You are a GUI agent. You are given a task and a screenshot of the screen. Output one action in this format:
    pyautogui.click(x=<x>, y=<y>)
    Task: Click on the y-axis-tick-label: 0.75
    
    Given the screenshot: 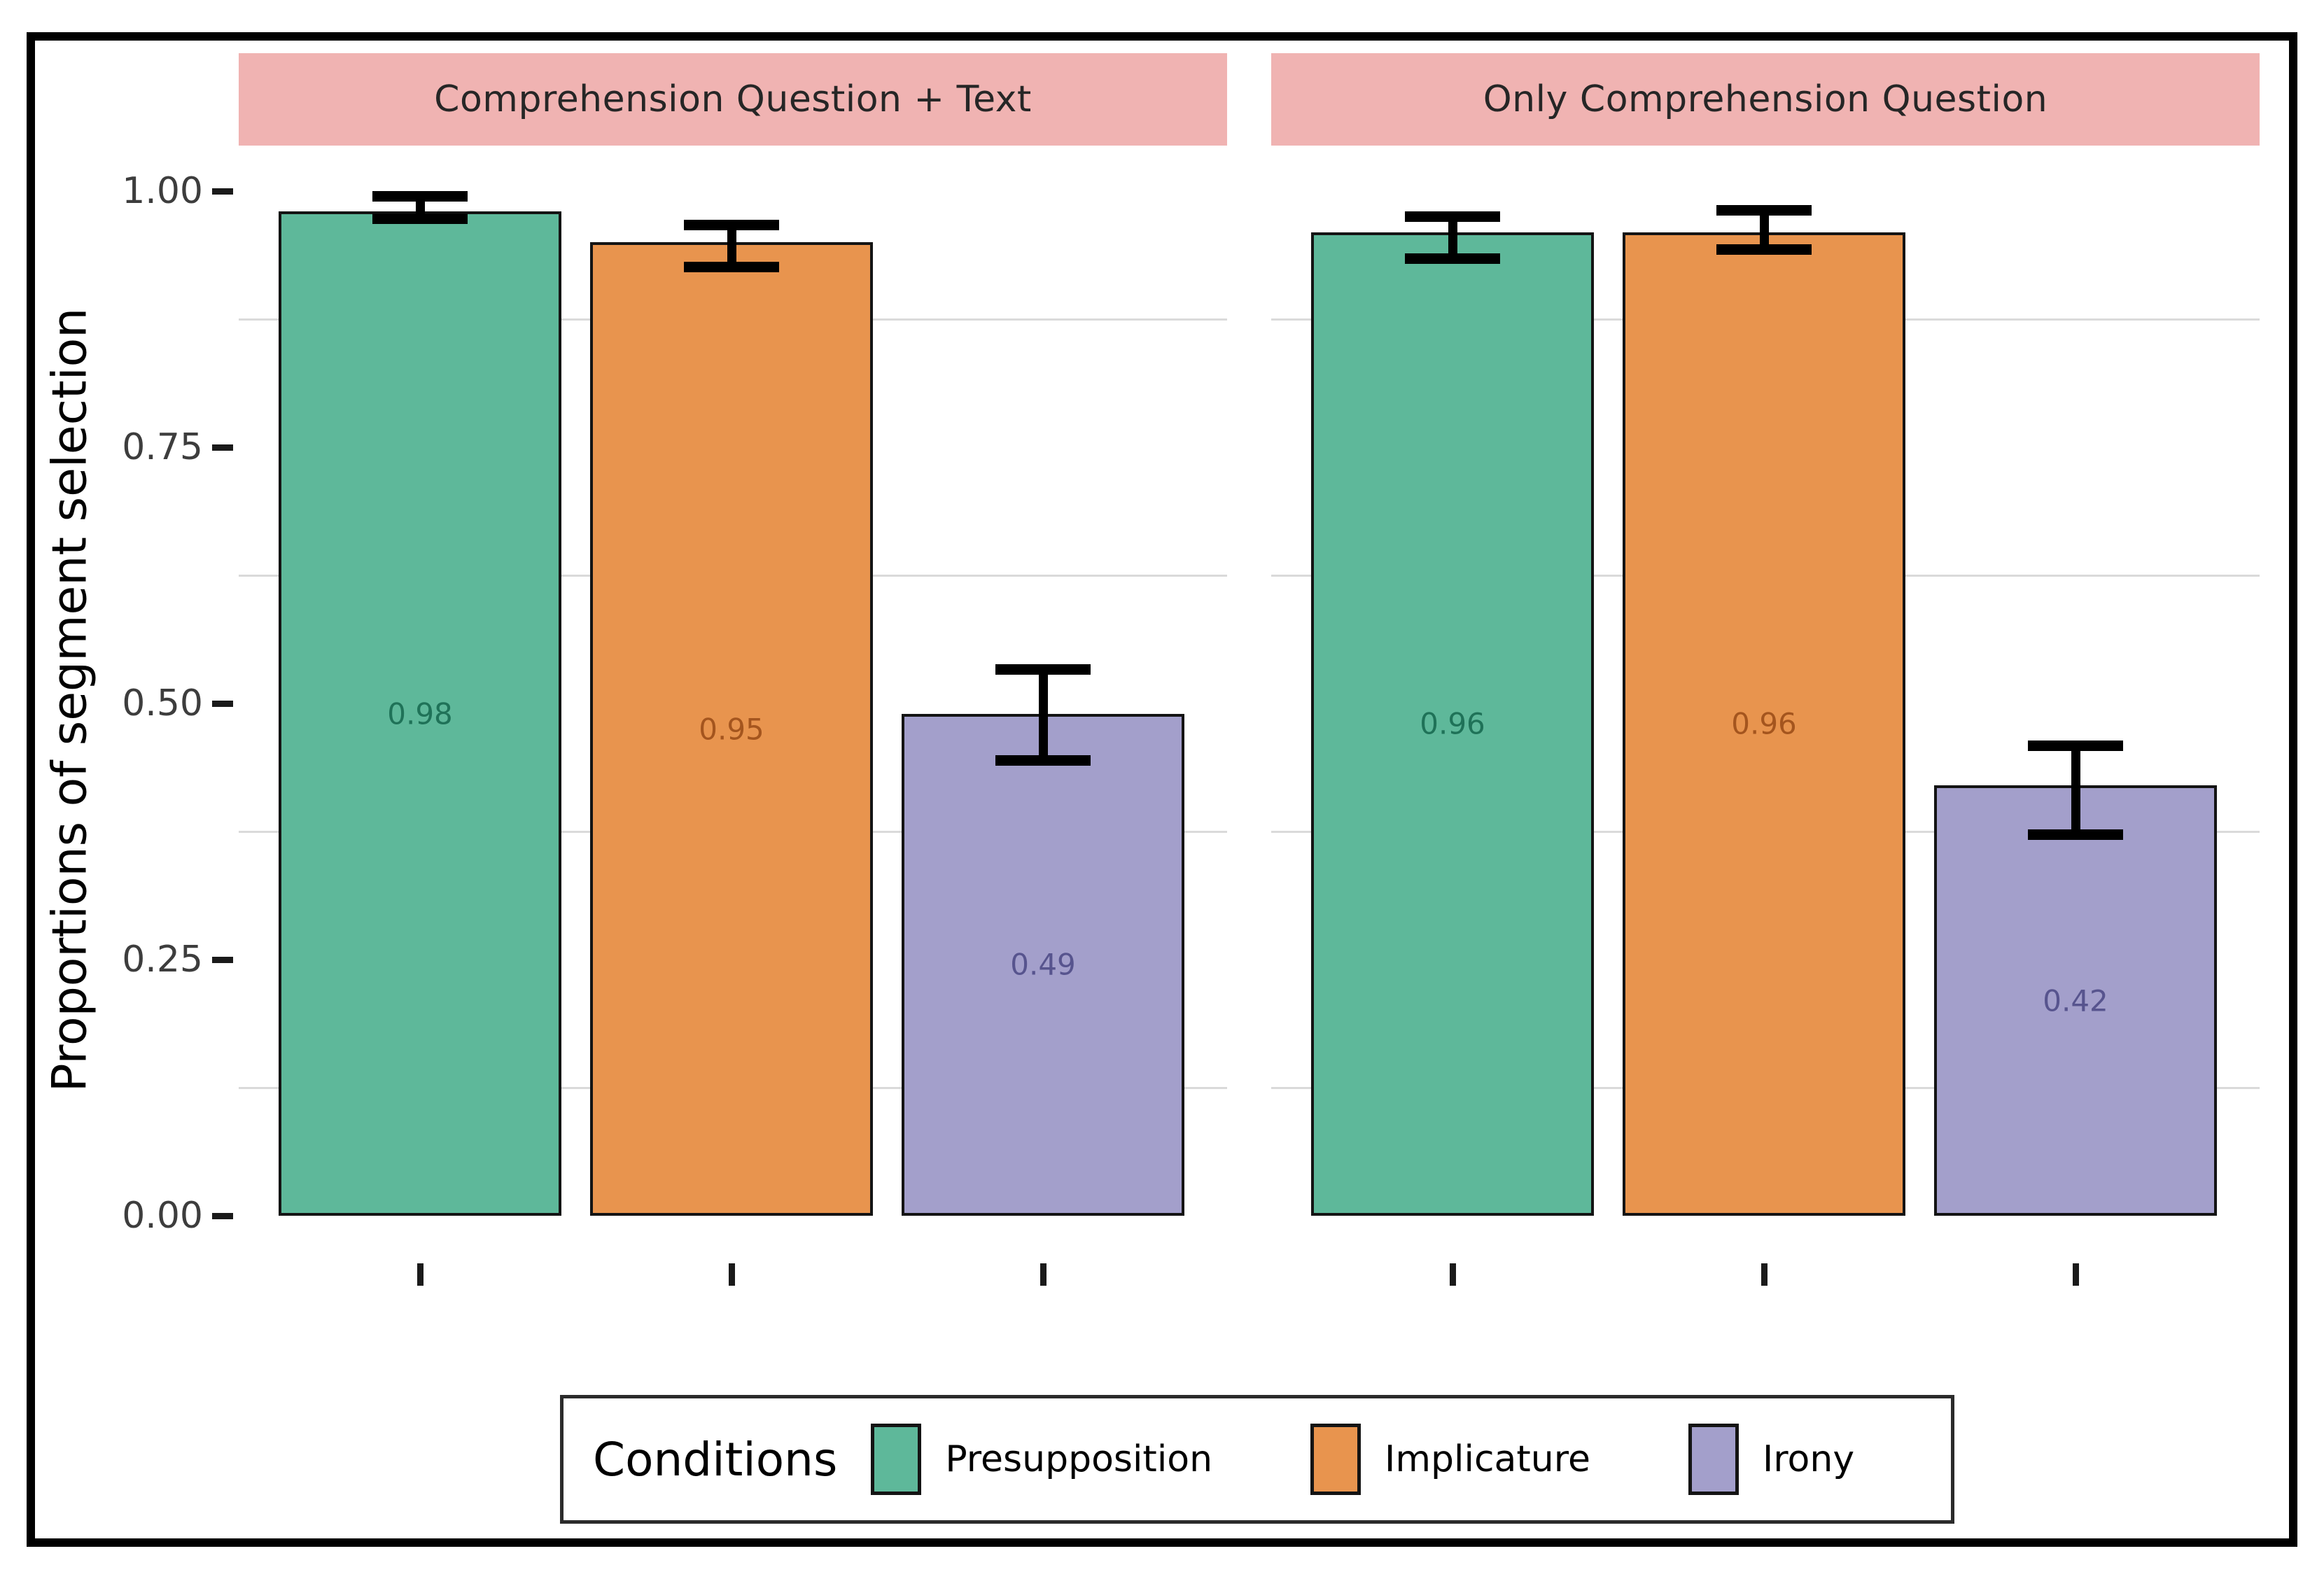 What is the action you would take?
    pyautogui.click(x=162, y=447)
    